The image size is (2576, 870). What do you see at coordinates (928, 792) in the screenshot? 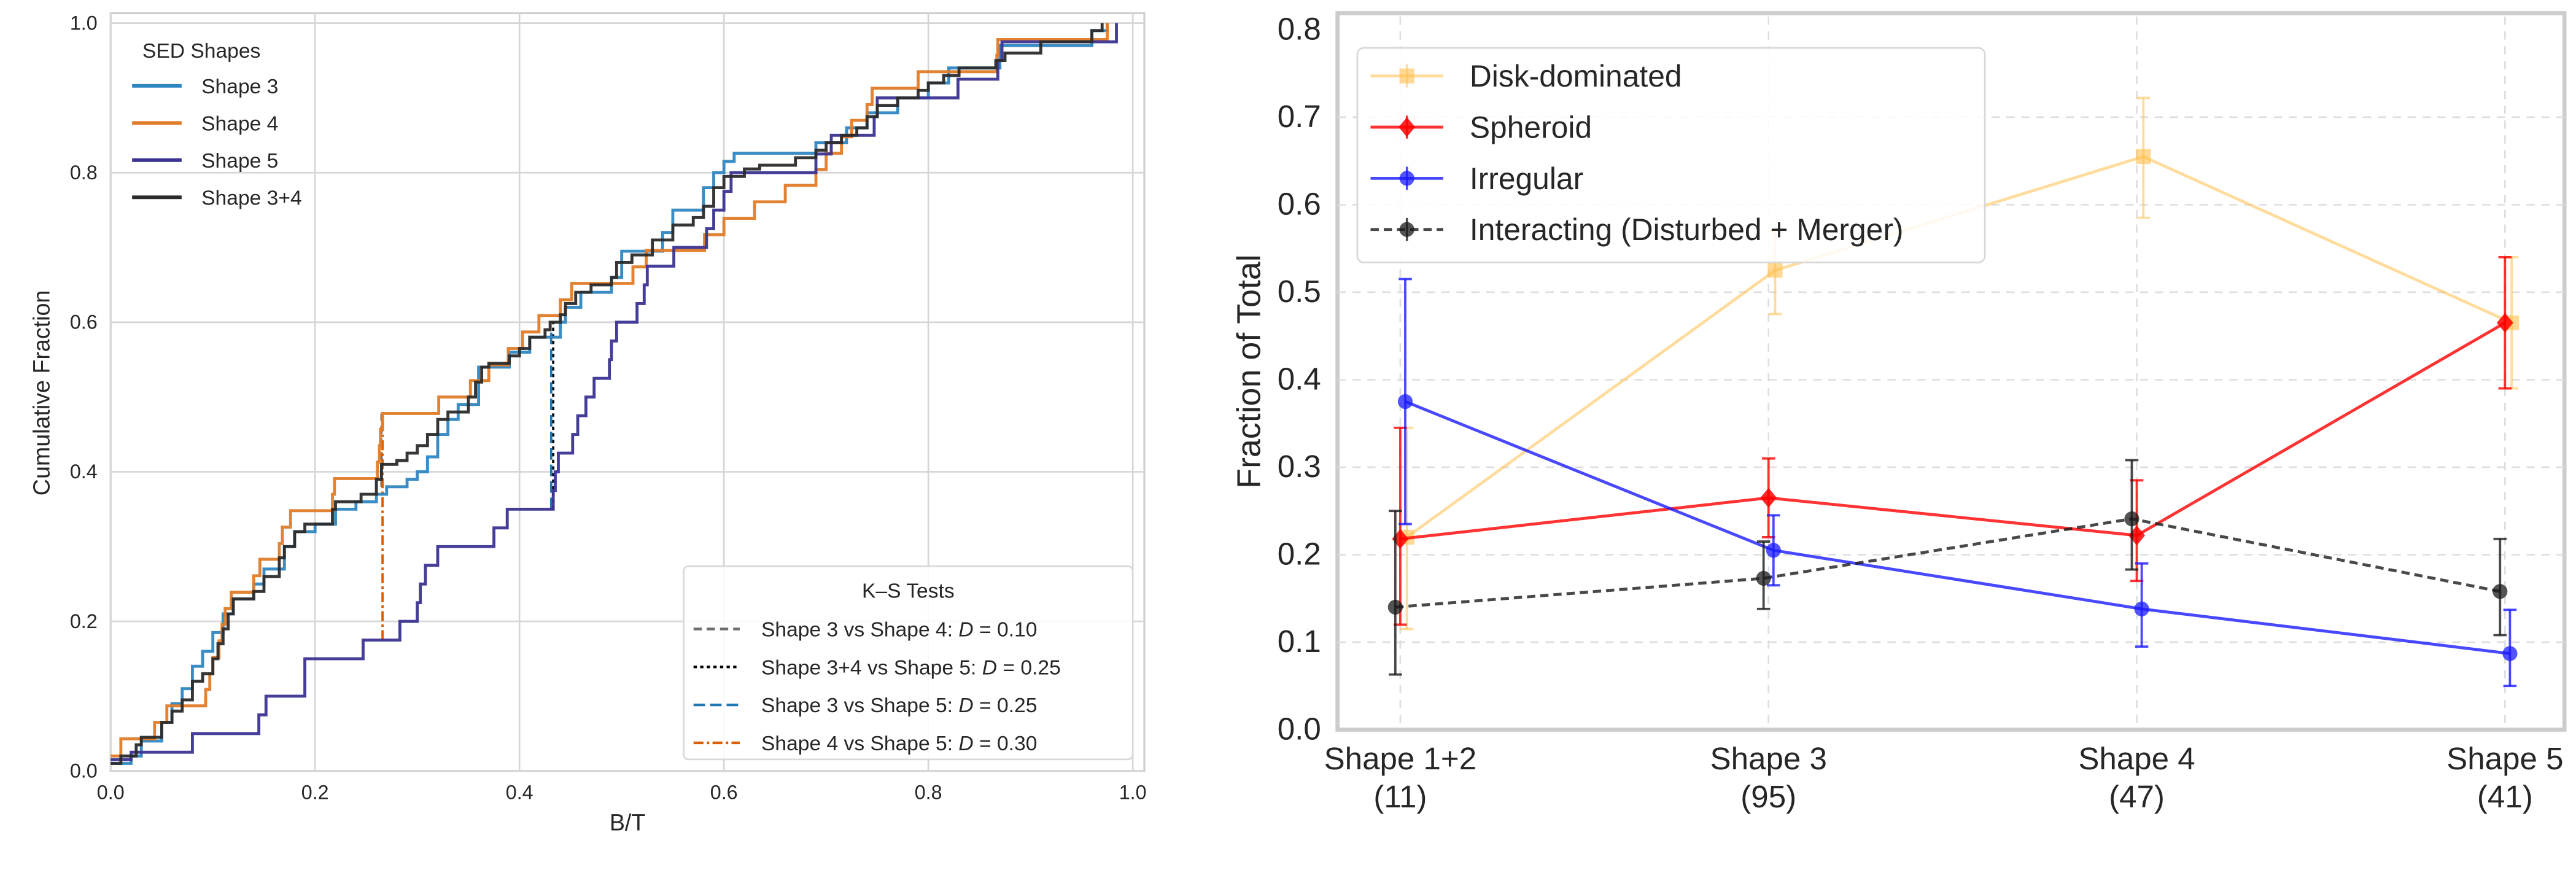
I see `cdf-x-tick-label: 0.8` at bounding box center [928, 792].